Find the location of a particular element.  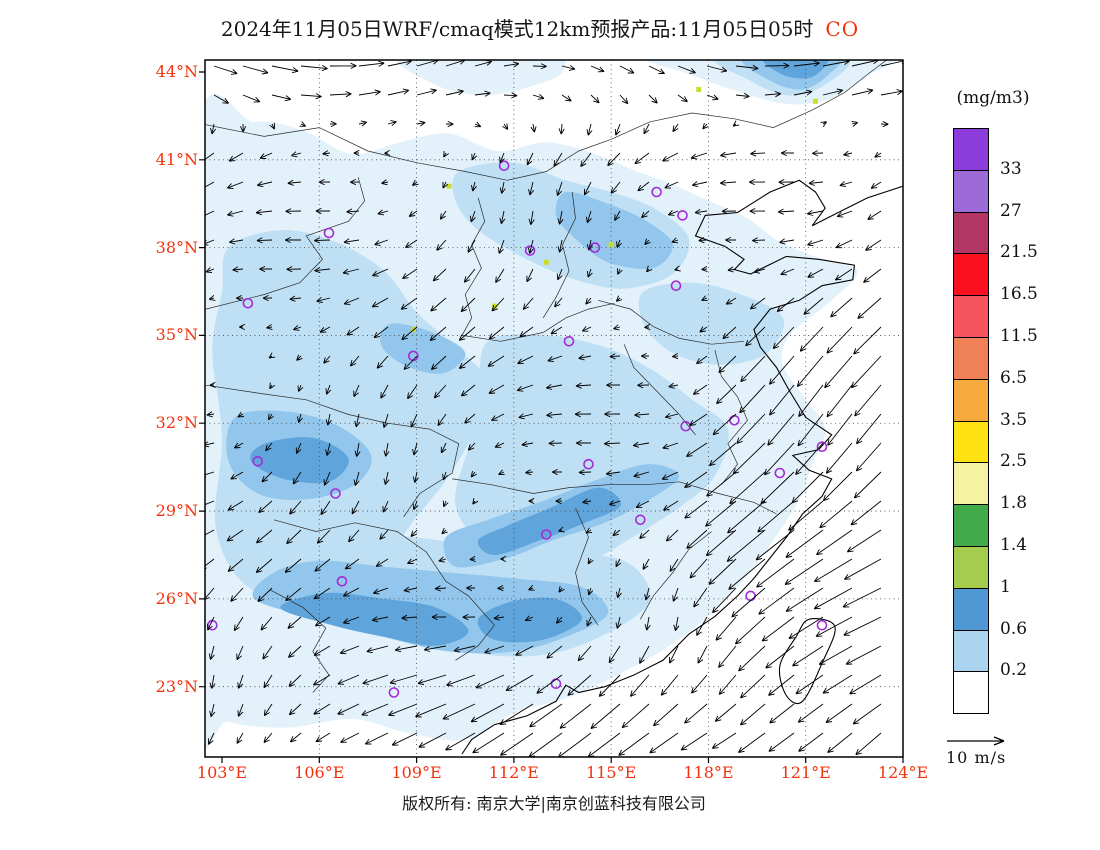

legend-tick-label: 0.2 is located at coordinates (1014, 670).